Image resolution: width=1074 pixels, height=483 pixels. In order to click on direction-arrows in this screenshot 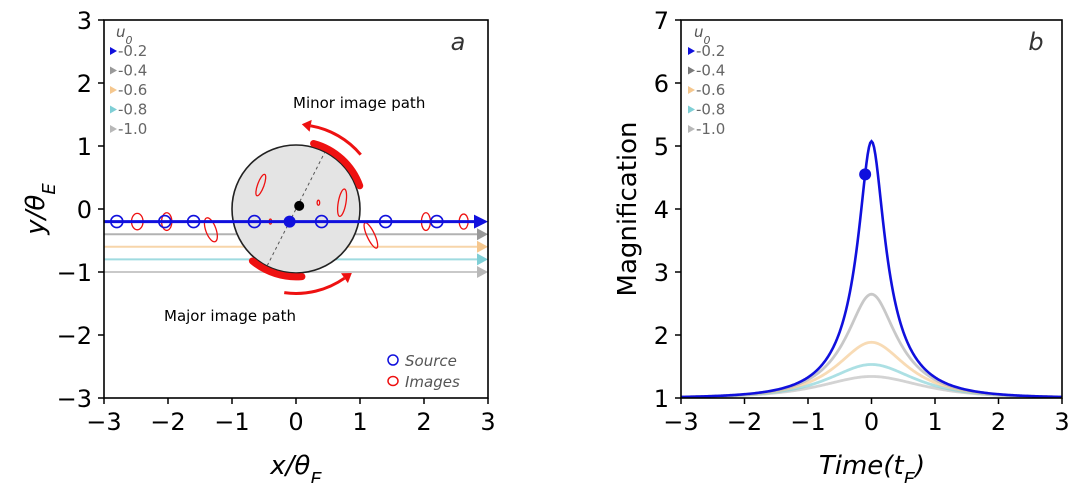, I will do `click(323, 207)`.